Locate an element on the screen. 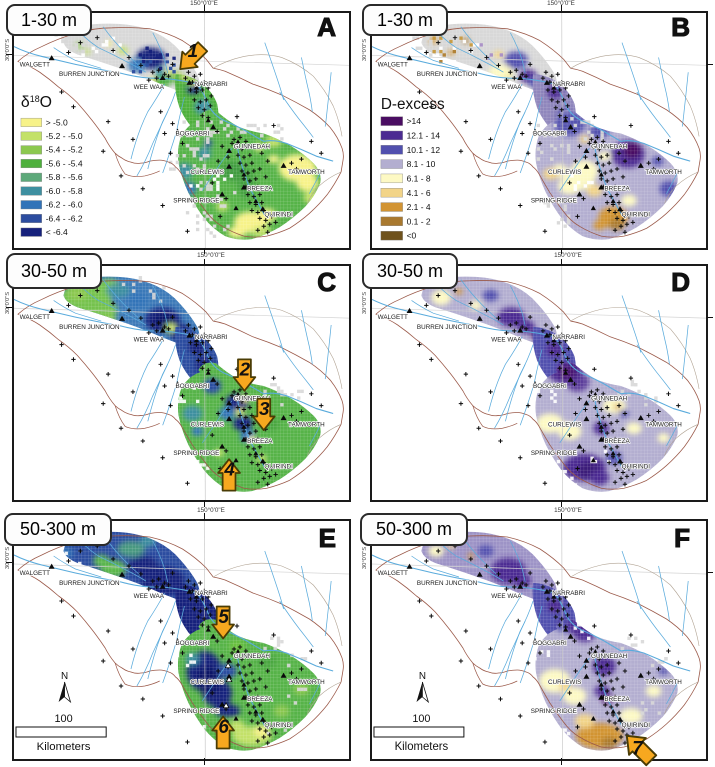 This screenshot has width=715, height=767. svg-text: δ18O is located at coordinates (36, 102).